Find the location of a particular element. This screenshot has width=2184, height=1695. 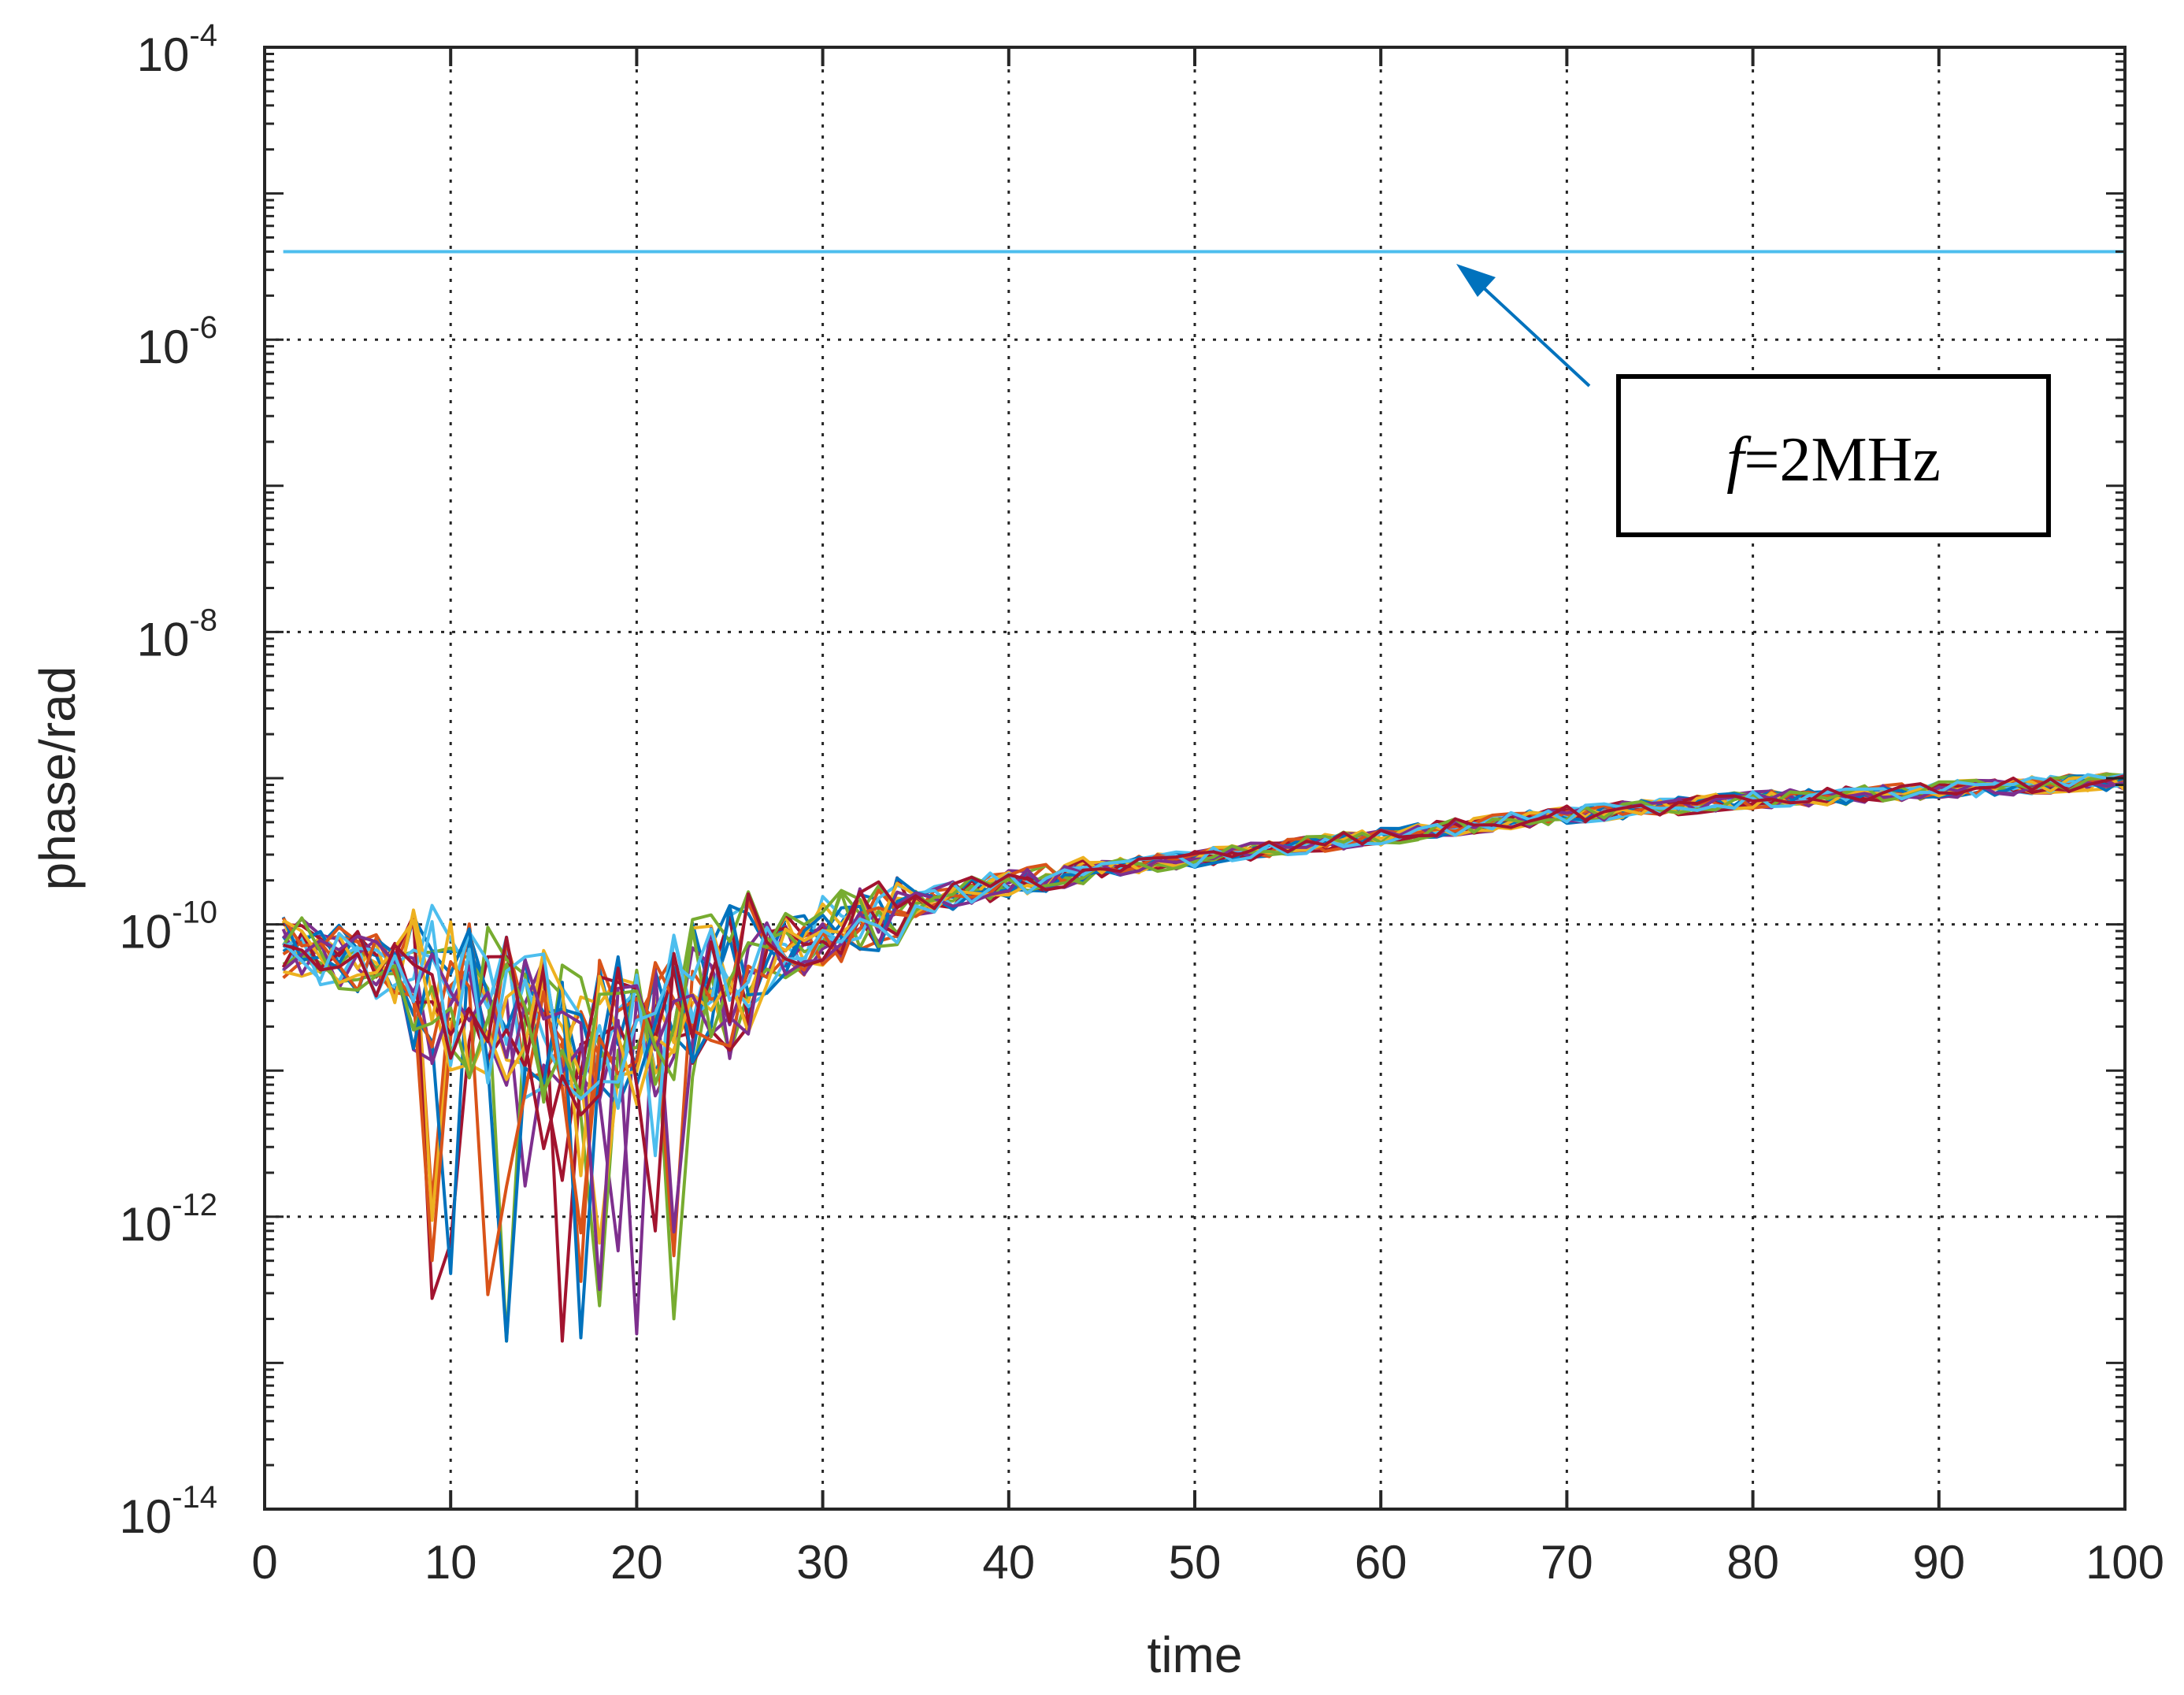

annotation: f=2MHz is located at coordinates (1753, 401).